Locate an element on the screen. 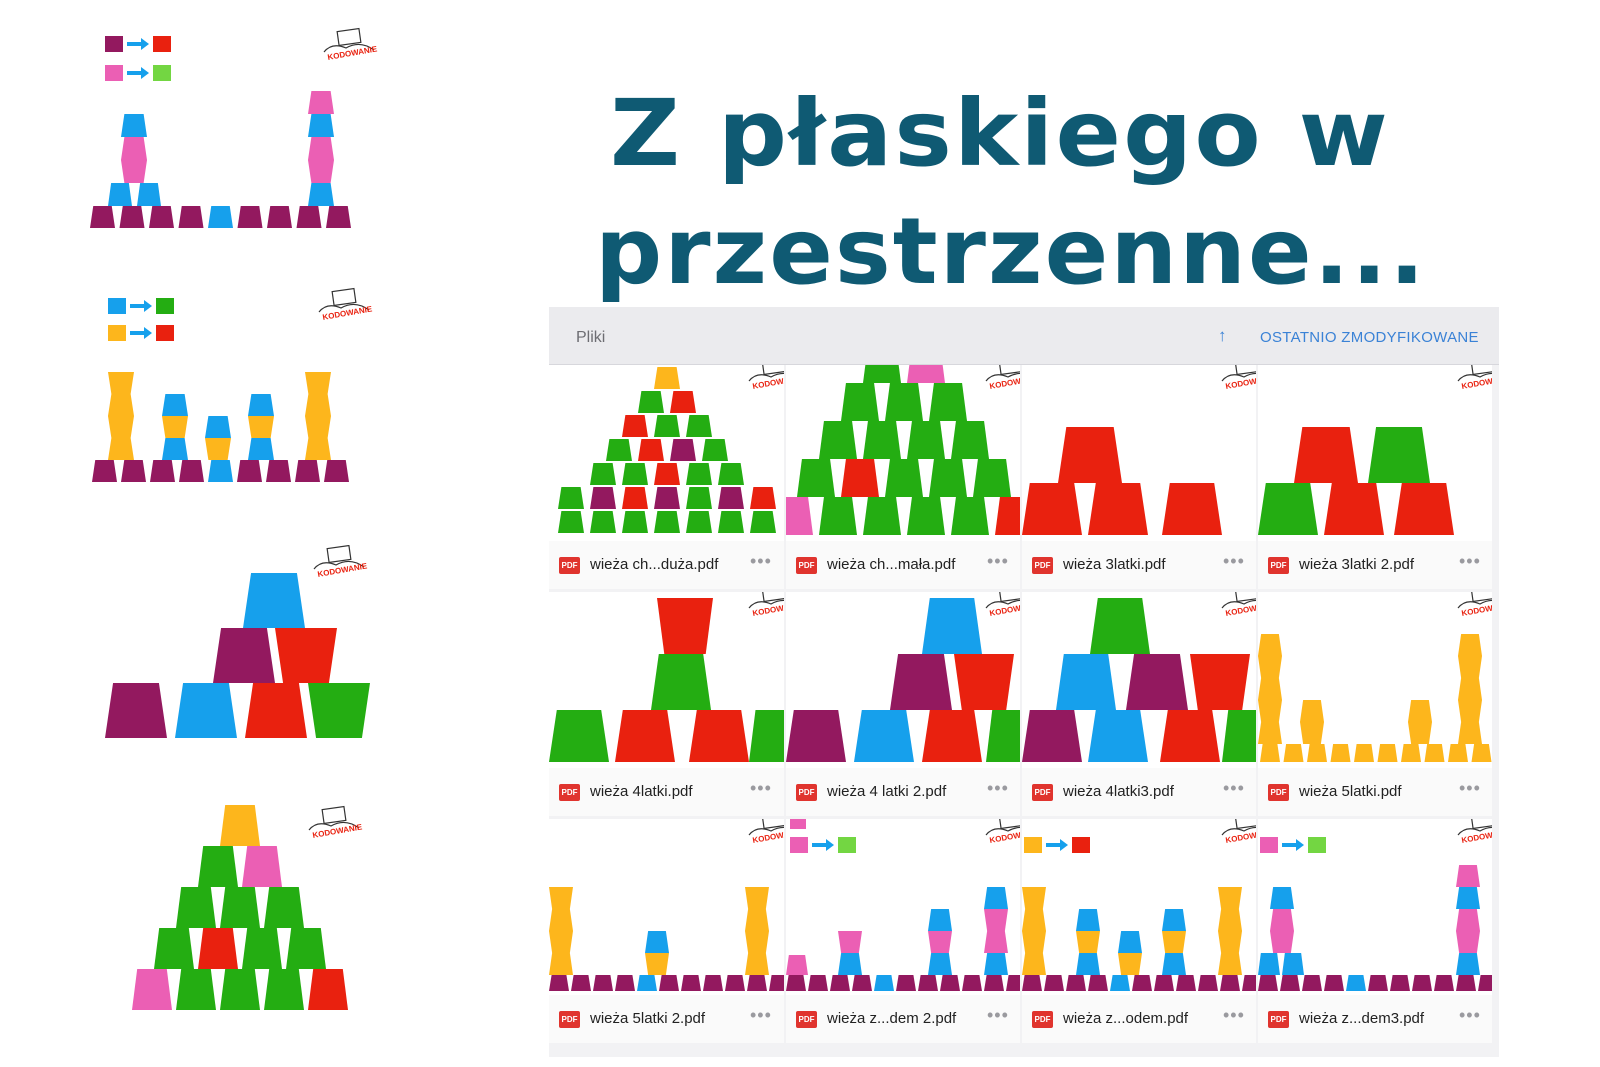 The width and height of the screenshot is (1600, 1067). file-tile: KODOWANIE PDF wieża 5latki 2.pdf ••• is located at coordinates (666, 931).